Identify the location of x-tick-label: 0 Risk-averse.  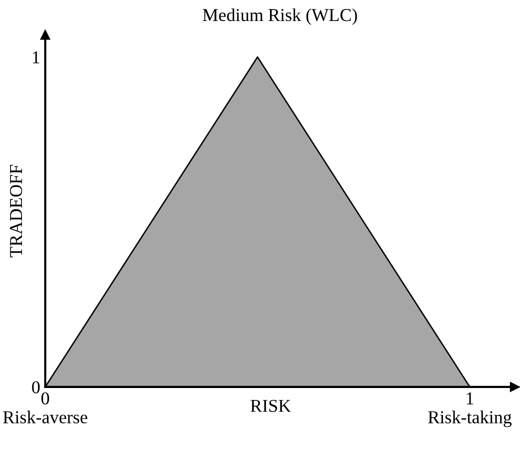
(45, 408).